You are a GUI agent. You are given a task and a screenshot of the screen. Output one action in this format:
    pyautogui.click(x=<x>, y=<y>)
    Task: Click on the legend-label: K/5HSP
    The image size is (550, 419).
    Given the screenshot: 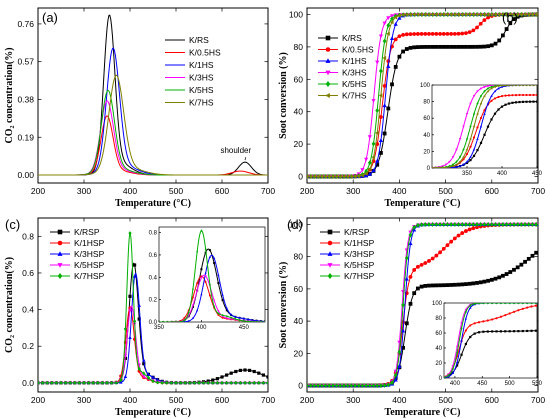 What is the action you would take?
    pyautogui.click(x=89, y=265)
    